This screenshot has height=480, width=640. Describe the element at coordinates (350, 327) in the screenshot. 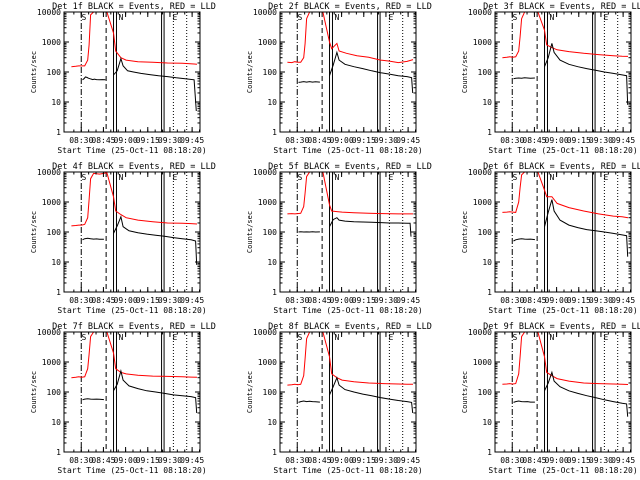

I see `panel-title: Det 8f BLACK = Events, RED = LLD` at that location.